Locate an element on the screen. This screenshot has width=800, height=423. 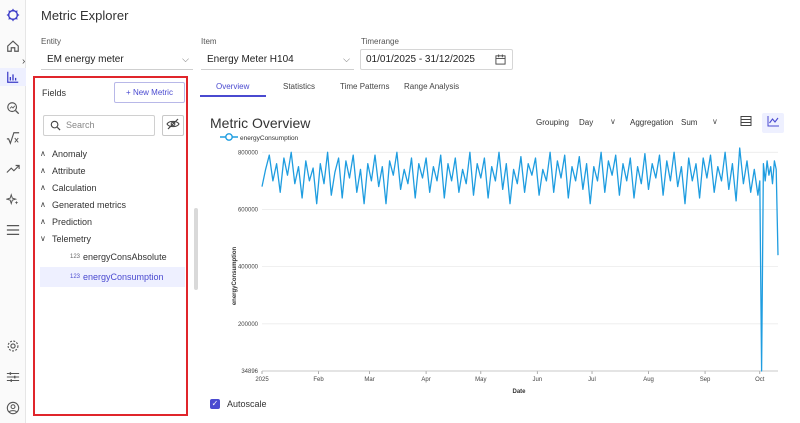
tree-group-generated-metrics: ∧ Generated metrics is located at coordinates (112, 204).